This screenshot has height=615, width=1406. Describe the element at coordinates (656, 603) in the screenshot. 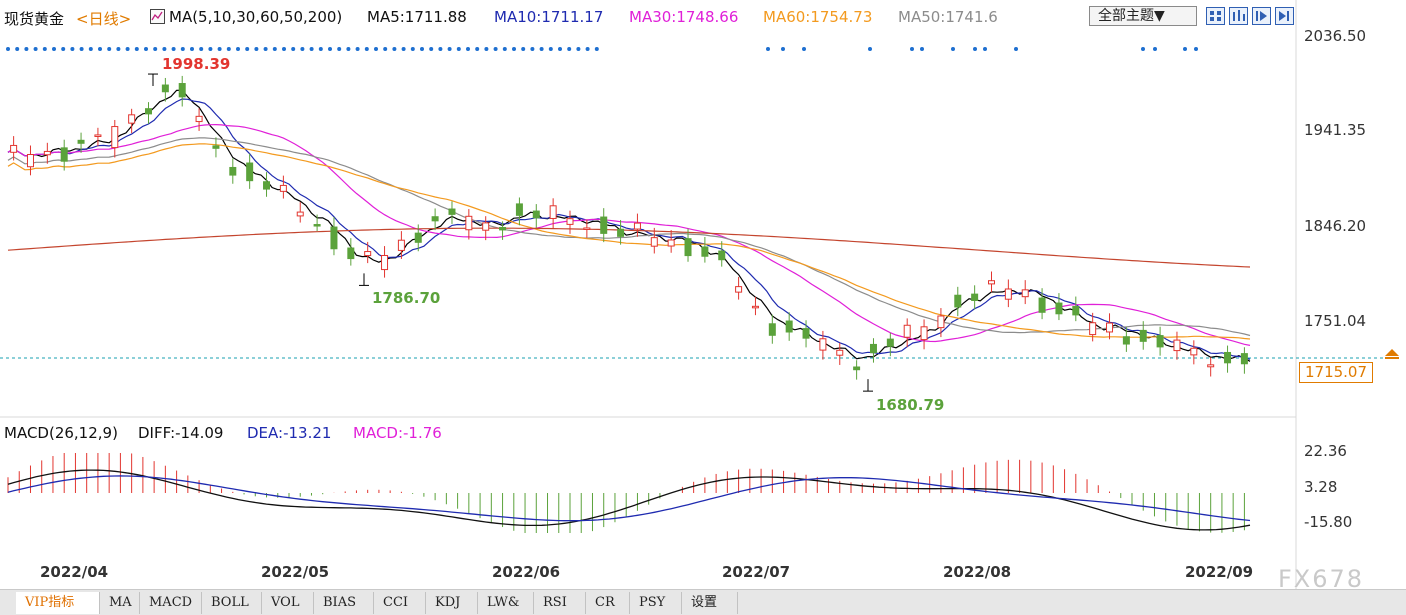

I see `tab-psy: PSY` at that location.